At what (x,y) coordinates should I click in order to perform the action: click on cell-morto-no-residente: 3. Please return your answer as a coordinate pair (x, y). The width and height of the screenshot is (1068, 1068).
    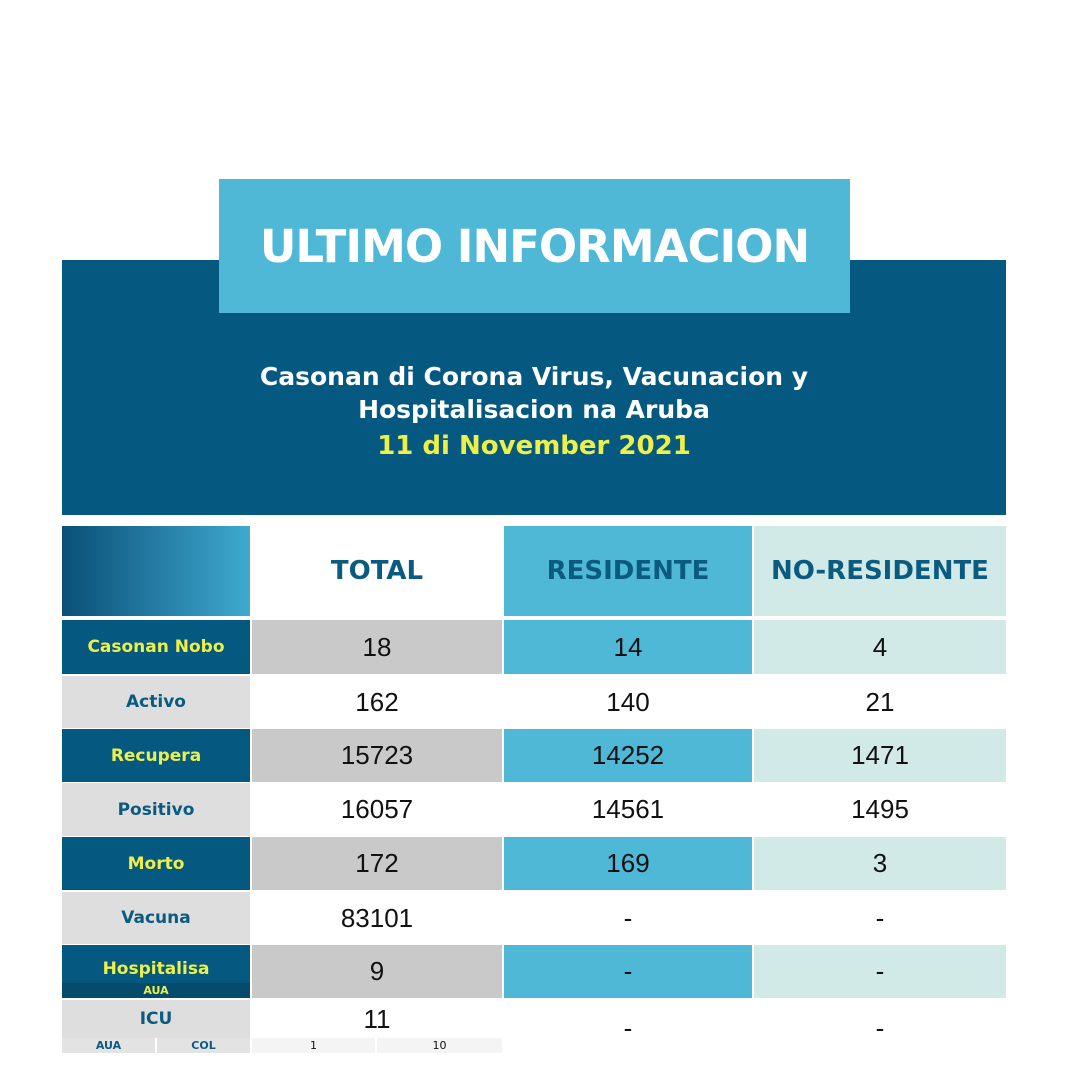
    Looking at the image, I should click on (880, 863).